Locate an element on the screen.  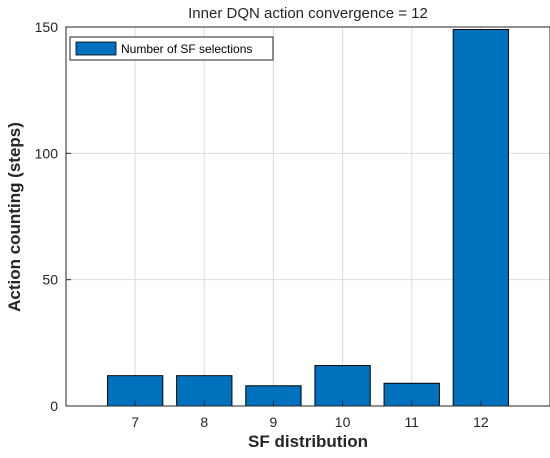
x-tick-label: 11 is located at coordinates (411, 422).